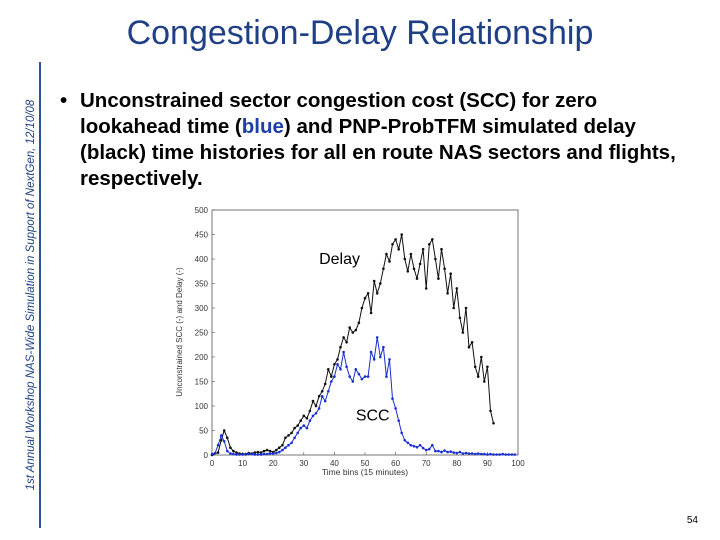  Describe the element at coordinates (339, 259) in the screenshot. I see `annotation-delay: Delay` at that location.